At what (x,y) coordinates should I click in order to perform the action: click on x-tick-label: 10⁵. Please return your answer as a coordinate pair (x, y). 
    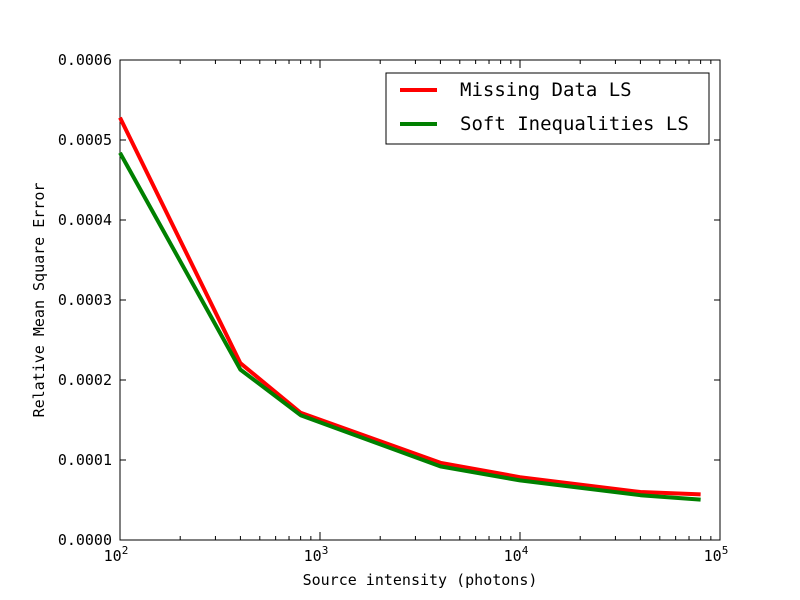
    Looking at the image, I should click on (716, 554).